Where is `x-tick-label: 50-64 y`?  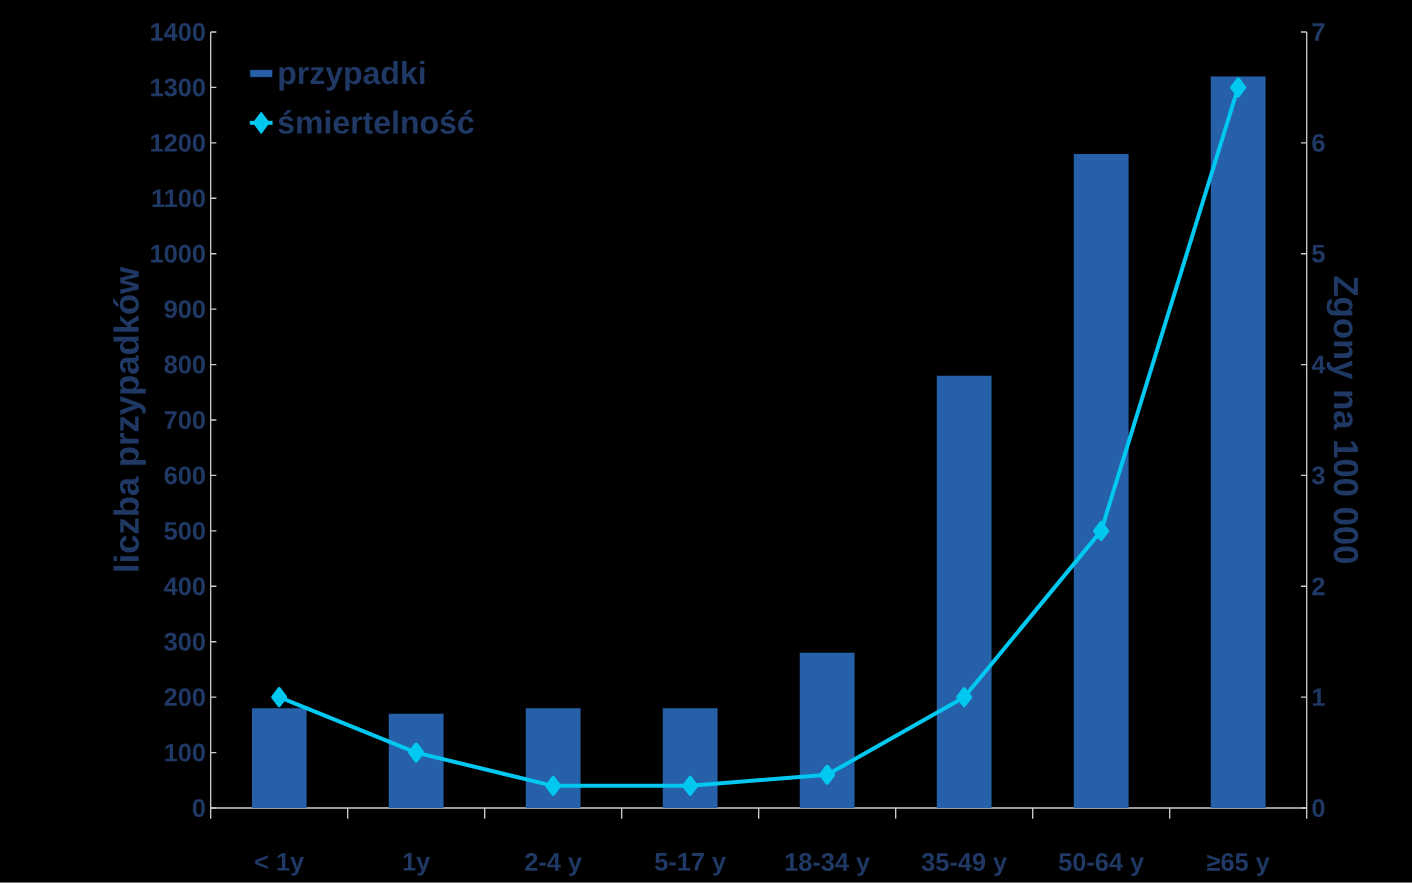 x-tick-label: 50-64 y is located at coordinates (1101, 865).